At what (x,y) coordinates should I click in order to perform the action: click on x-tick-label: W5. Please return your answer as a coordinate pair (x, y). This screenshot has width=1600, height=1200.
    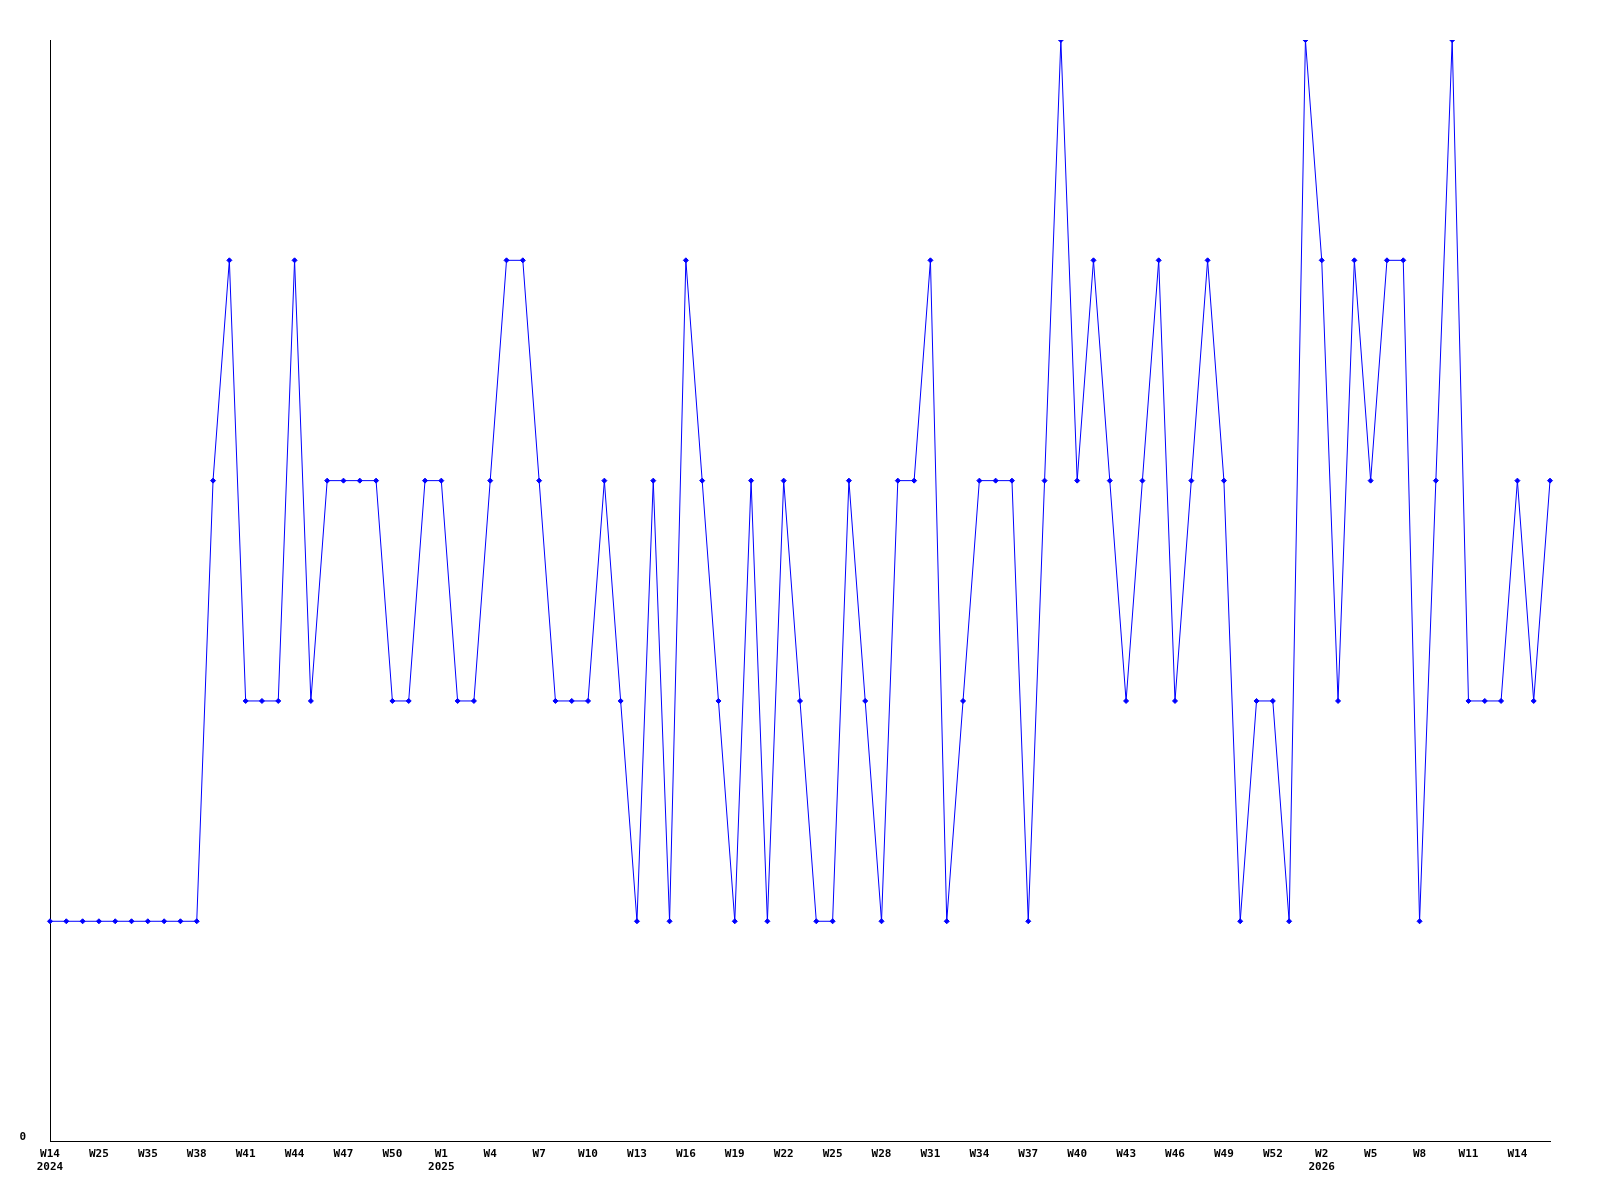
    Looking at the image, I should click on (1371, 1154).